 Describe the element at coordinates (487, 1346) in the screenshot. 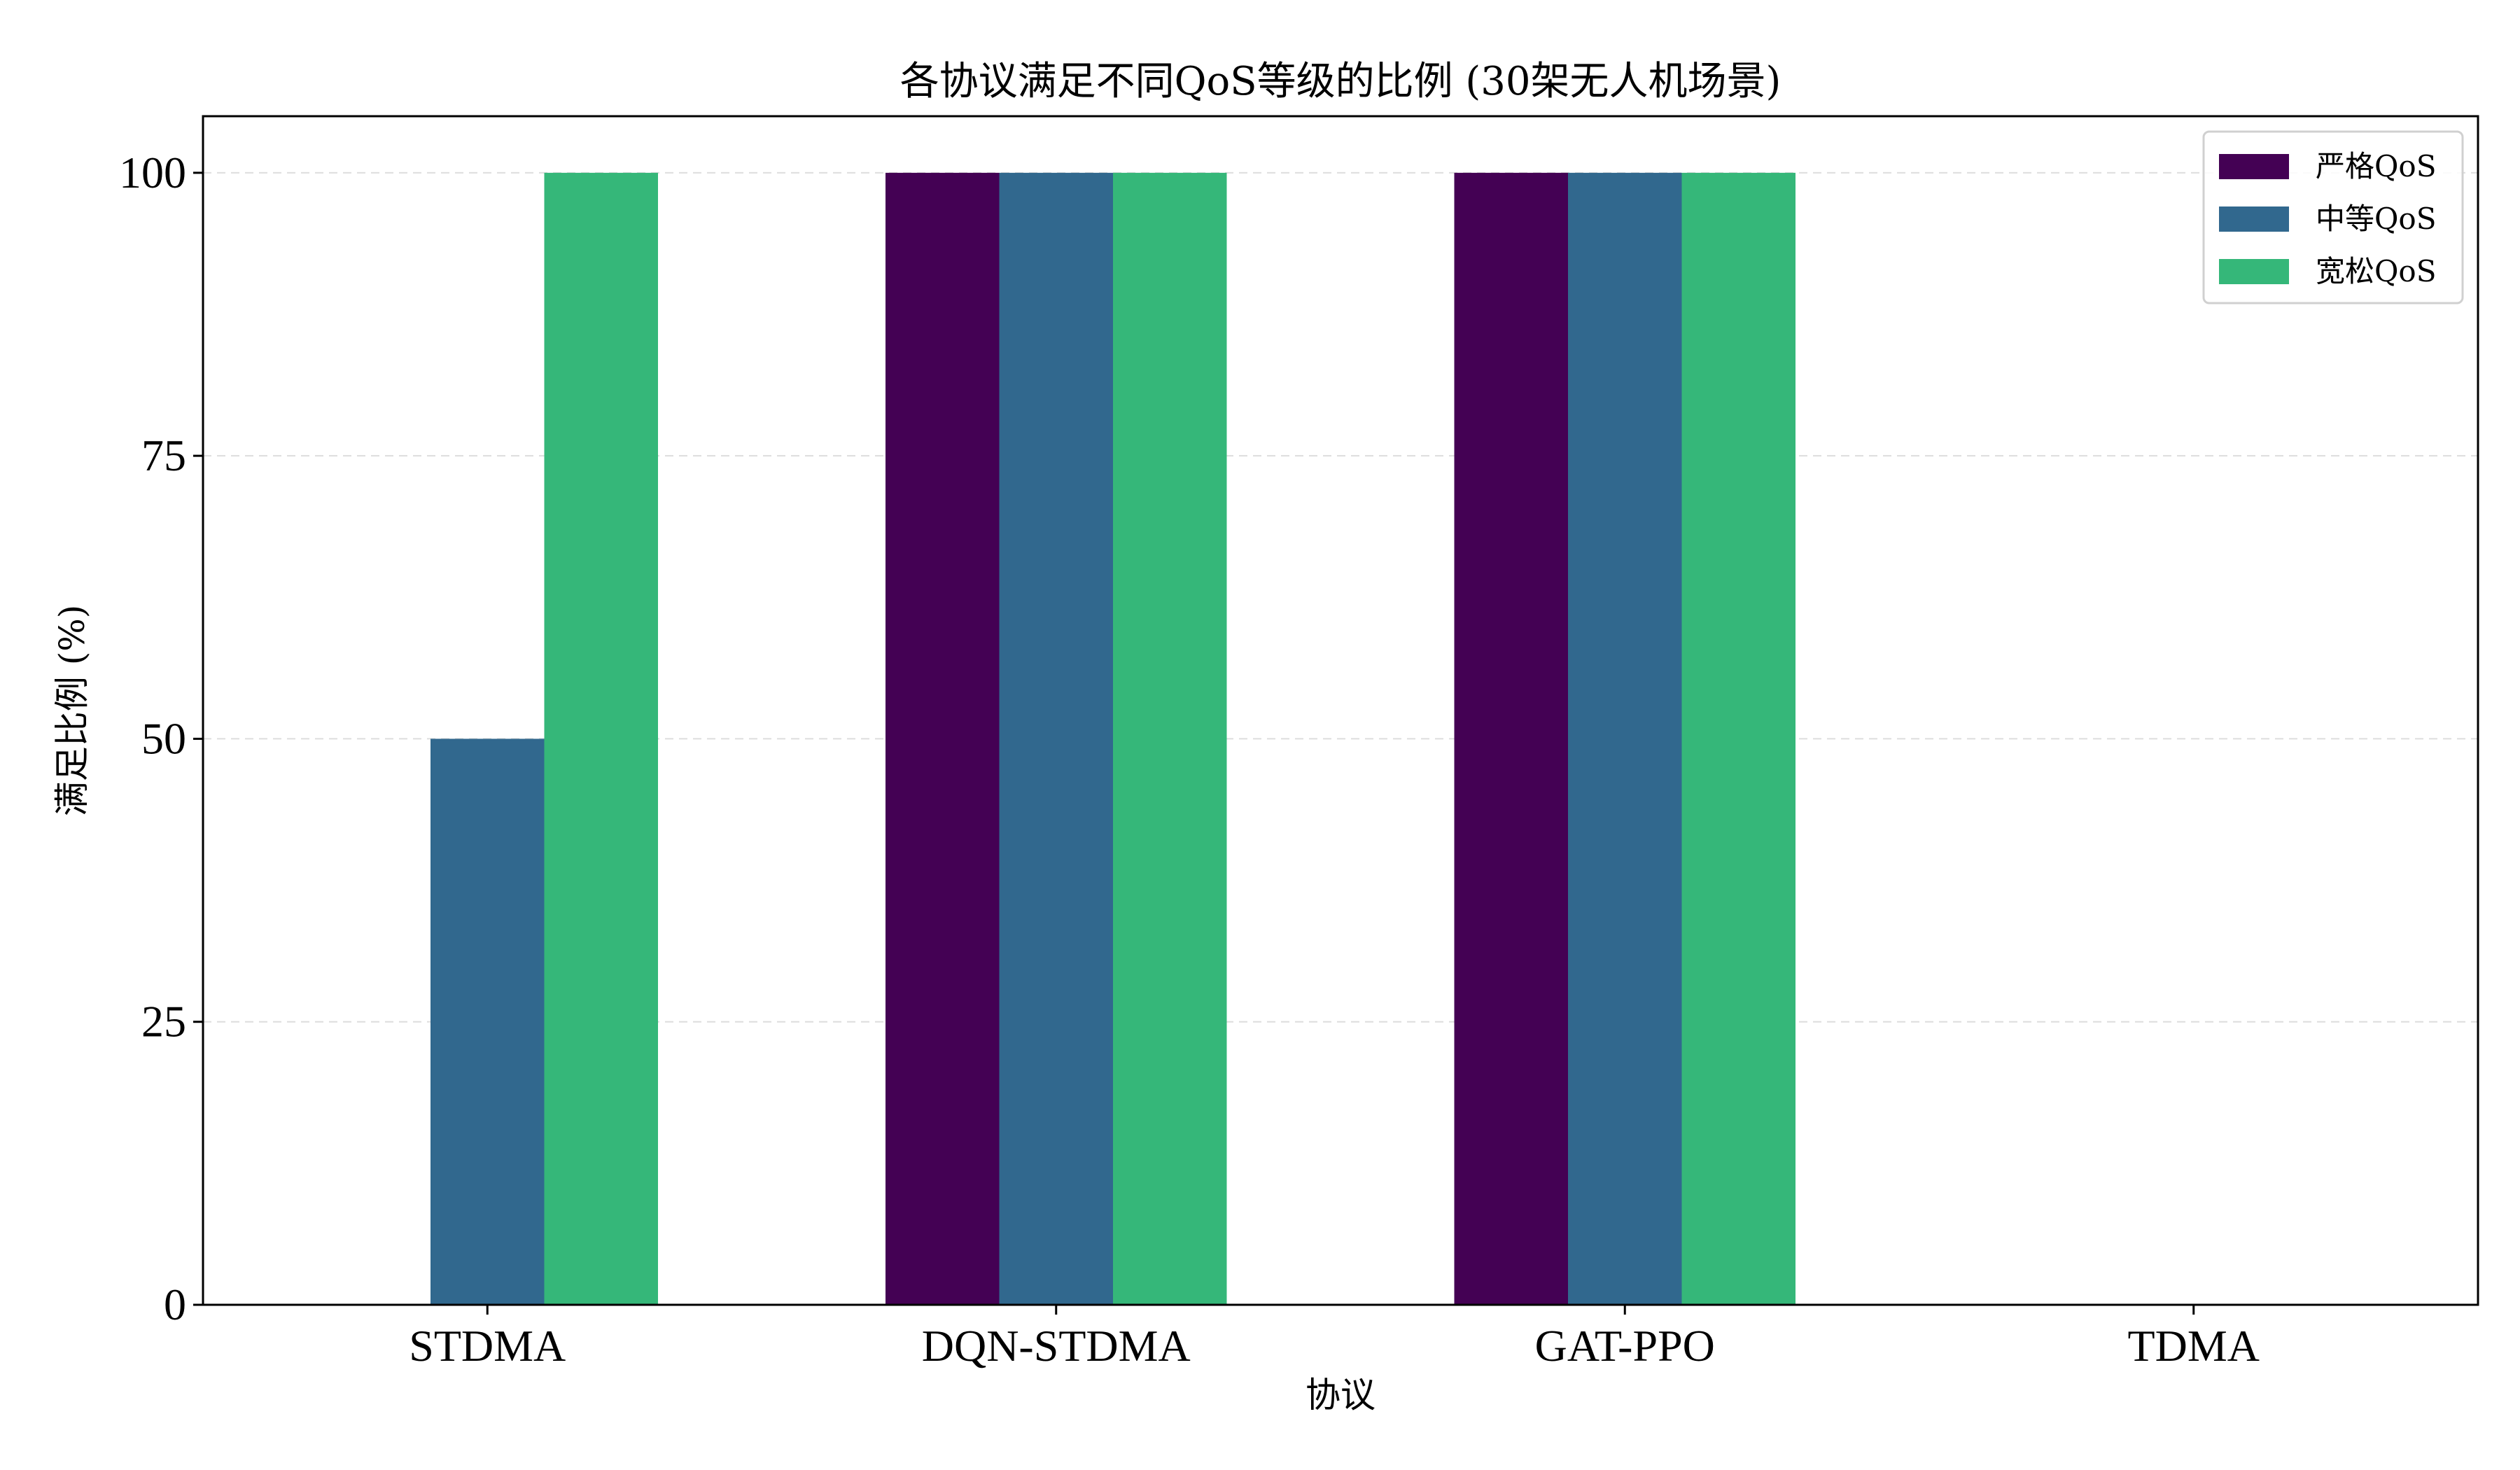

I see `x-tick-label: STDMA` at that location.